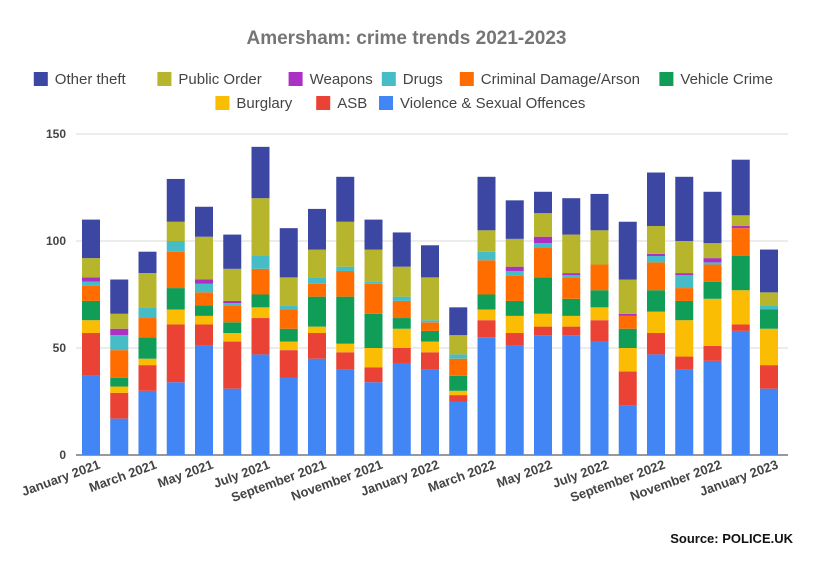 The height and width of the screenshot is (564, 813). I want to click on bar-segment: October 2022 — Drugs: 6, so click(684, 282).